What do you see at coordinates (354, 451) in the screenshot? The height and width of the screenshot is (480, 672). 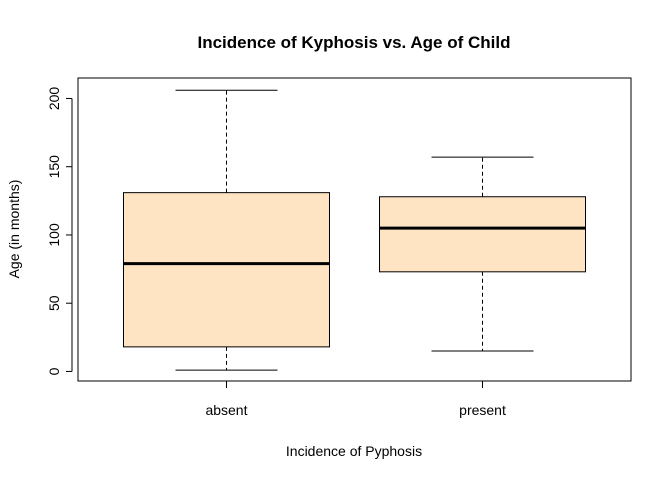 I see `x-axis-label: Incidence of Pyphosis` at bounding box center [354, 451].